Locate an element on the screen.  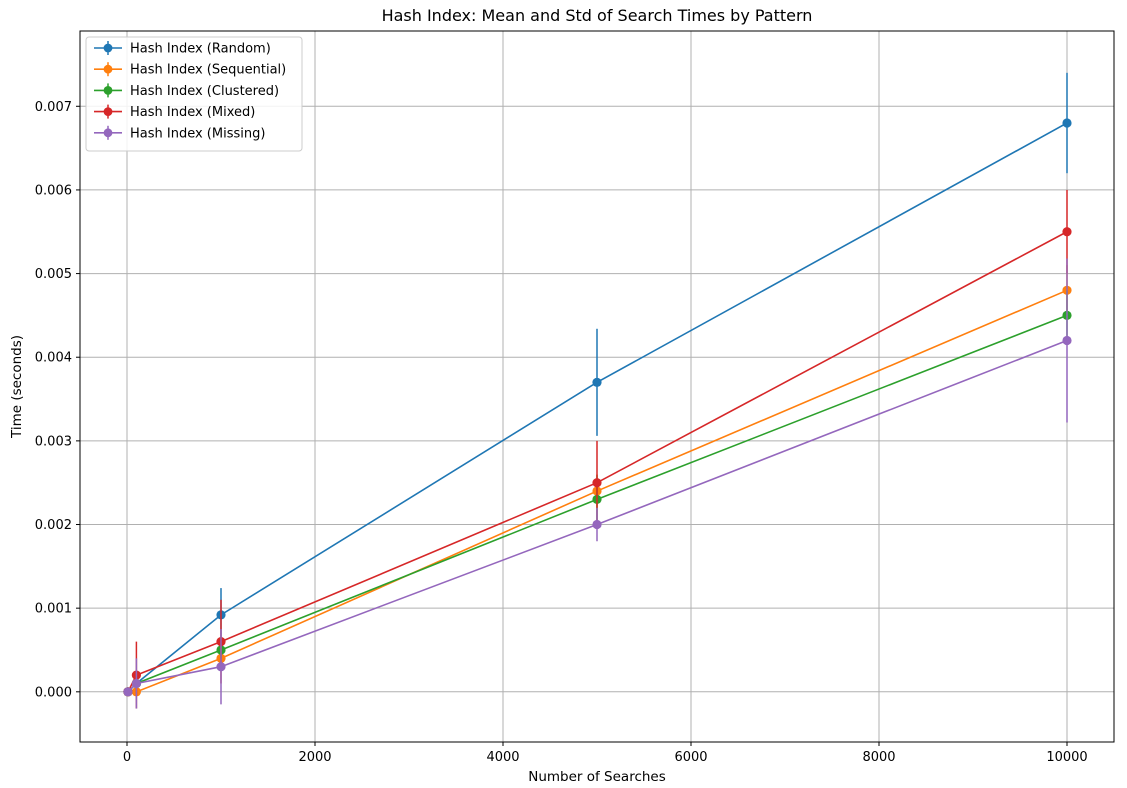
legend-label: Hash Index (Missing) is located at coordinates (197, 133).